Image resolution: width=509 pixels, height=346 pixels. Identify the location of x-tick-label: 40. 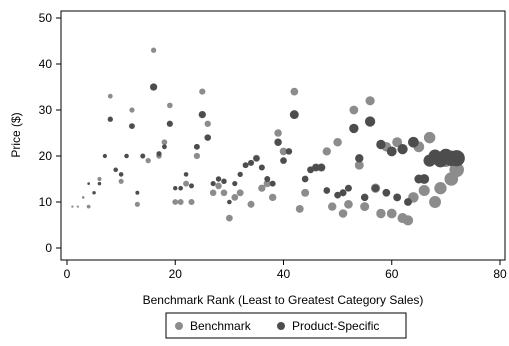
(284, 274).